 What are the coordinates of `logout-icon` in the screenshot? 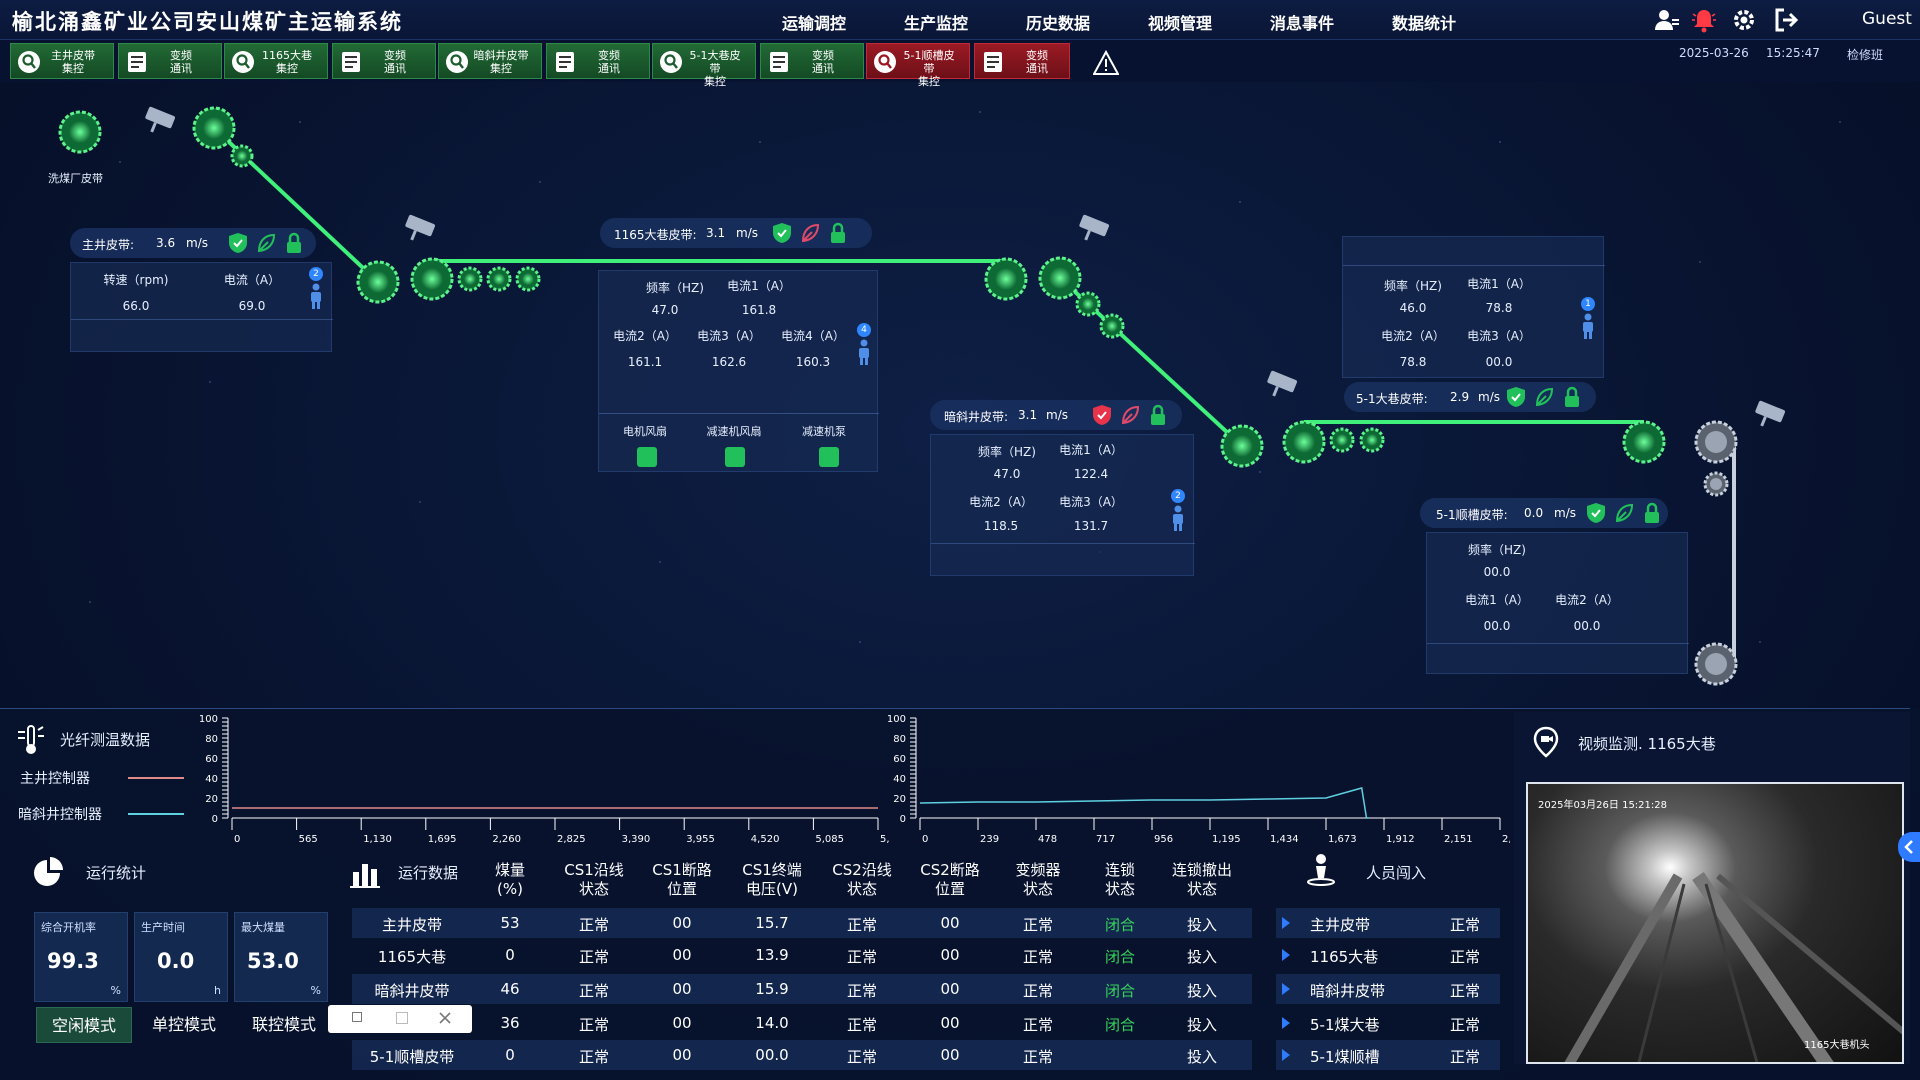 It's located at (1786, 20).